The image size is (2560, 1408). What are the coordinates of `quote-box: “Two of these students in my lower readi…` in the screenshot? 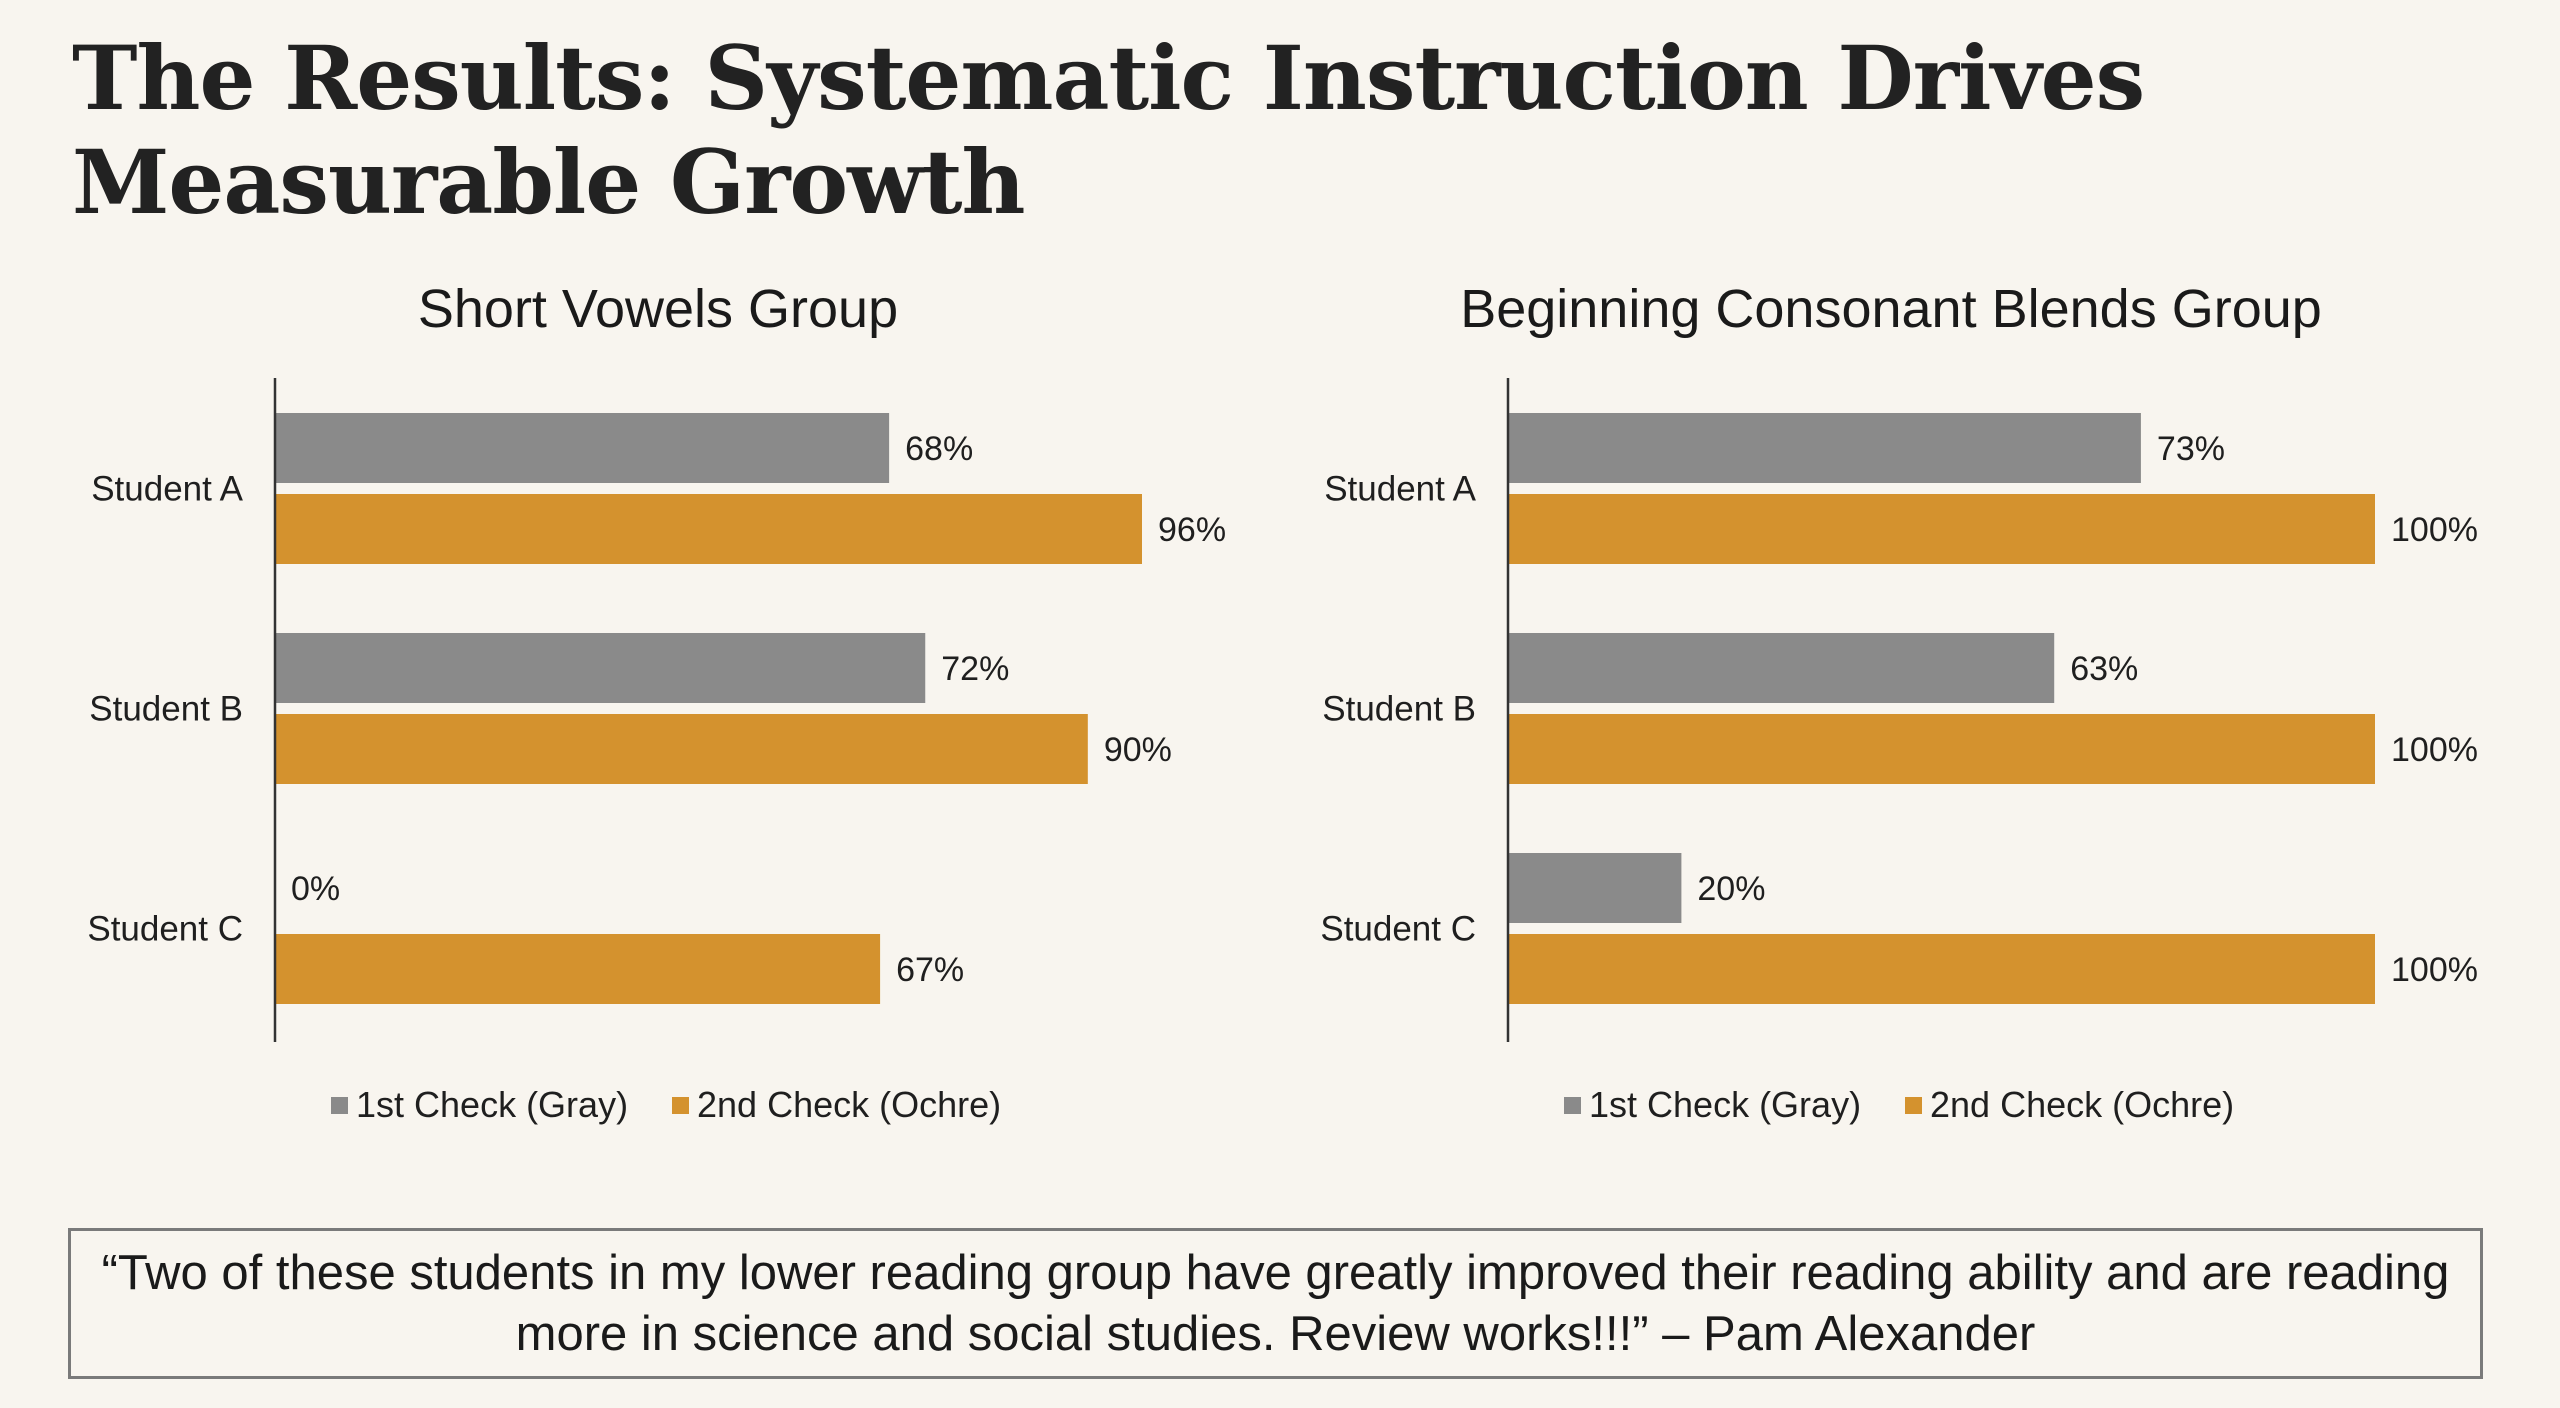 It's located at (1275, 1303).